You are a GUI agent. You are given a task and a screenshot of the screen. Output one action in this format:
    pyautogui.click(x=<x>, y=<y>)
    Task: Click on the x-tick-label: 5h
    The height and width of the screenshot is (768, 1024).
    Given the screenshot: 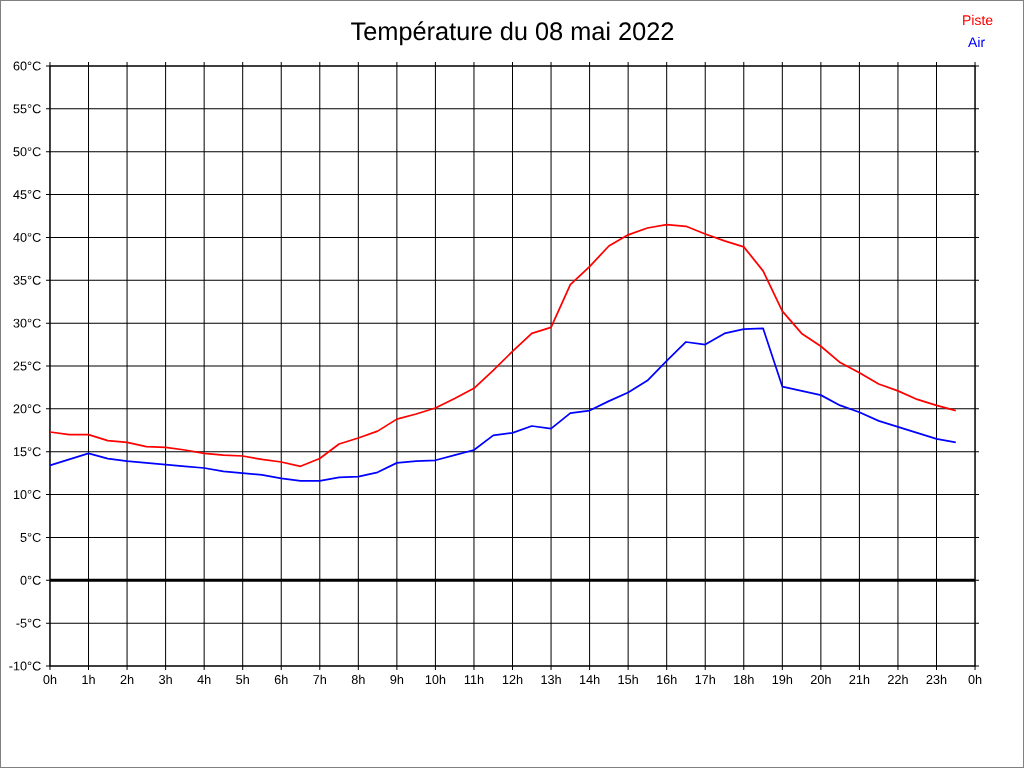 What is the action you would take?
    pyautogui.click(x=242, y=679)
    